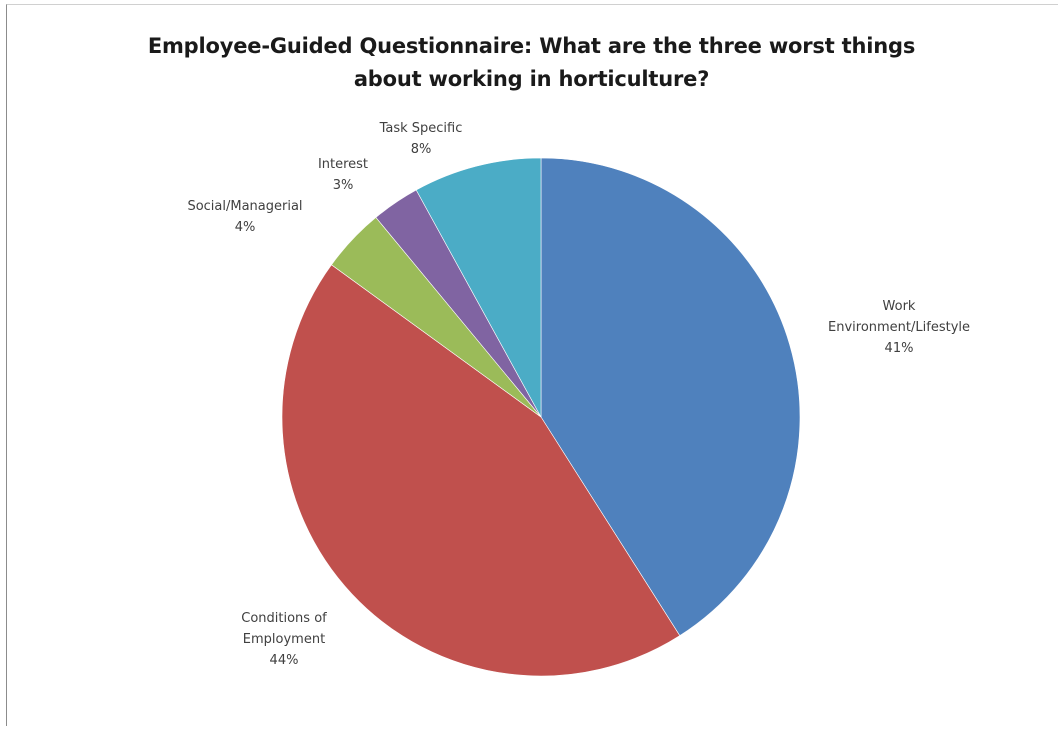 This screenshot has width=1063, height=731. Describe the element at coordinates (343, 175) in the screenshot. I see `slice-label-interest: Interest 3%` at that location.